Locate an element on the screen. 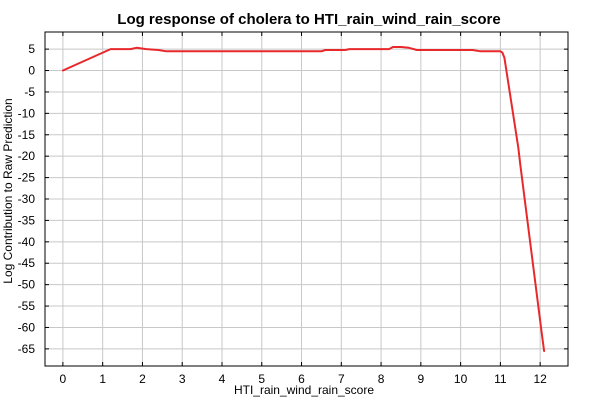 This screenshot has width=600, height=400. y-tick-label: -20 is located at coordinates (27, 156).